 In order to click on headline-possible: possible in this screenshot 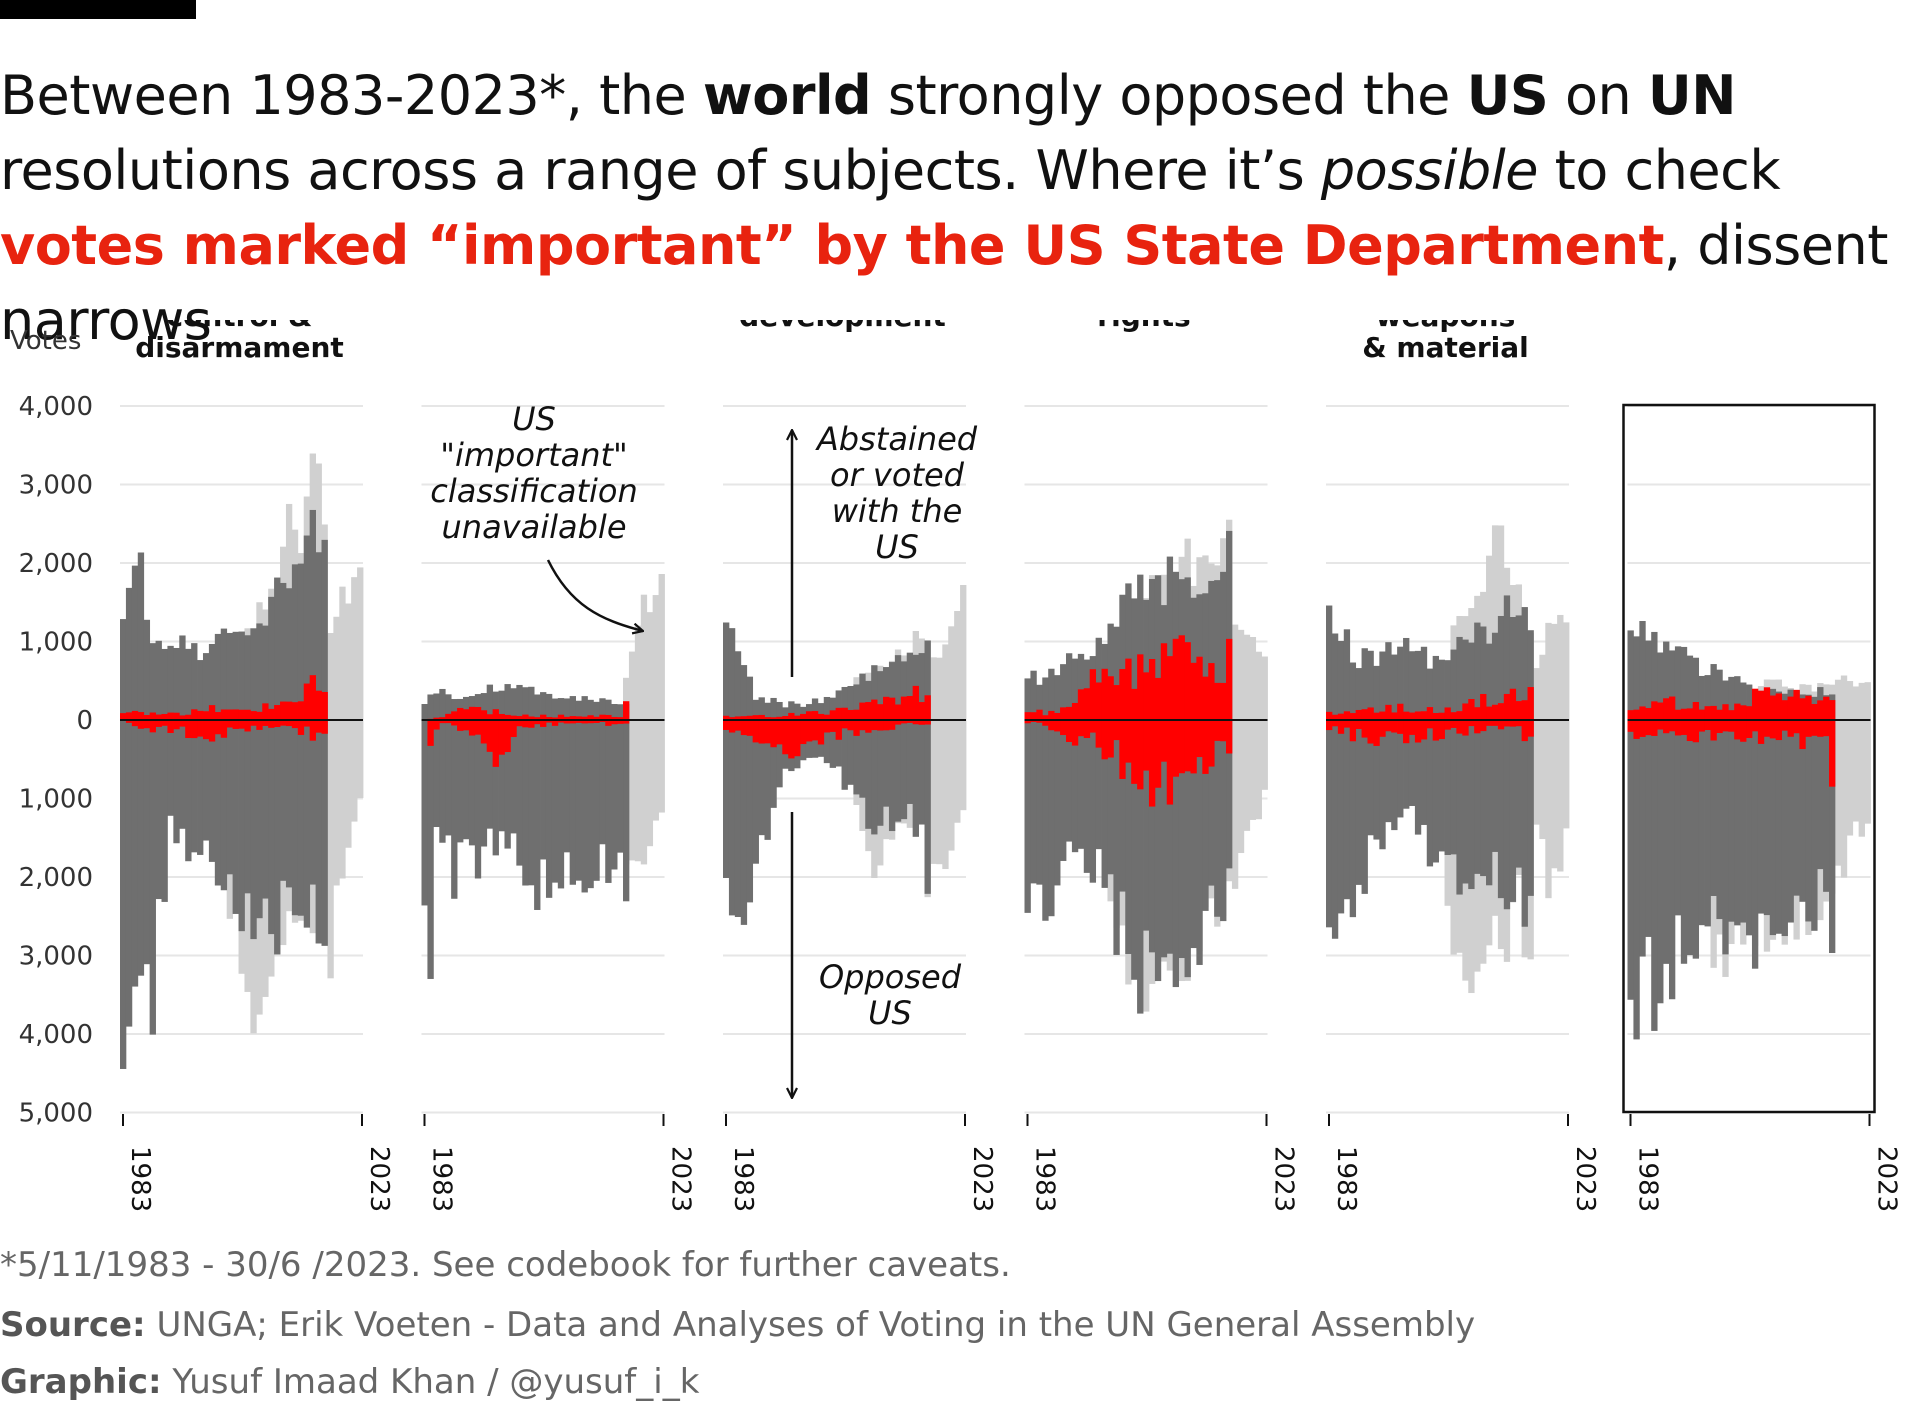, I will do `click(1429, 170)`.